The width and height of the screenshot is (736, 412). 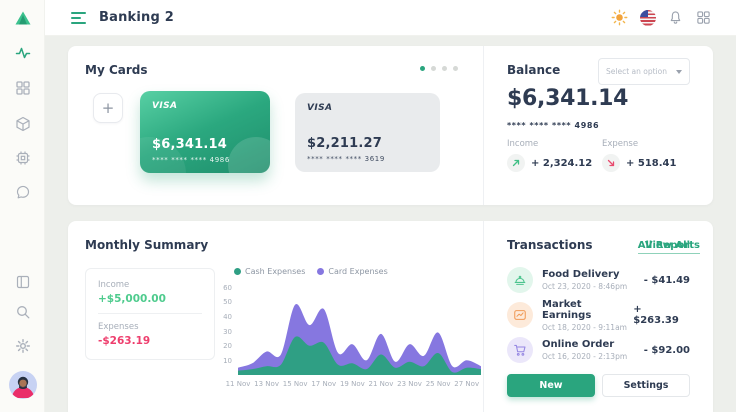 I want to click on sidebar-item-layout, so click(x=22, y=282).